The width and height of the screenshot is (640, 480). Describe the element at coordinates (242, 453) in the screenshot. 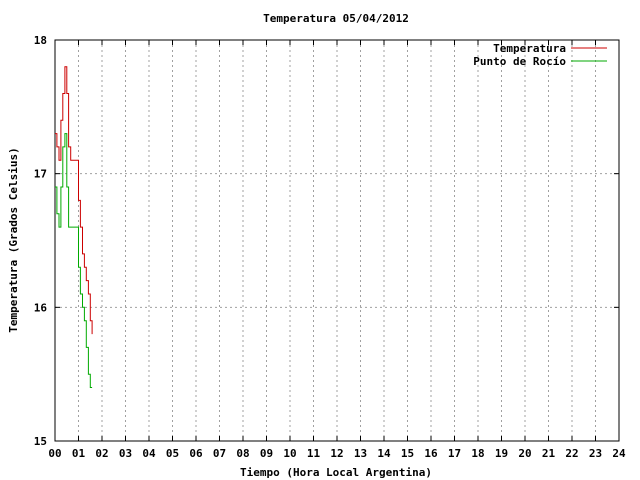

I see `x-tick-label: 08` at that location.